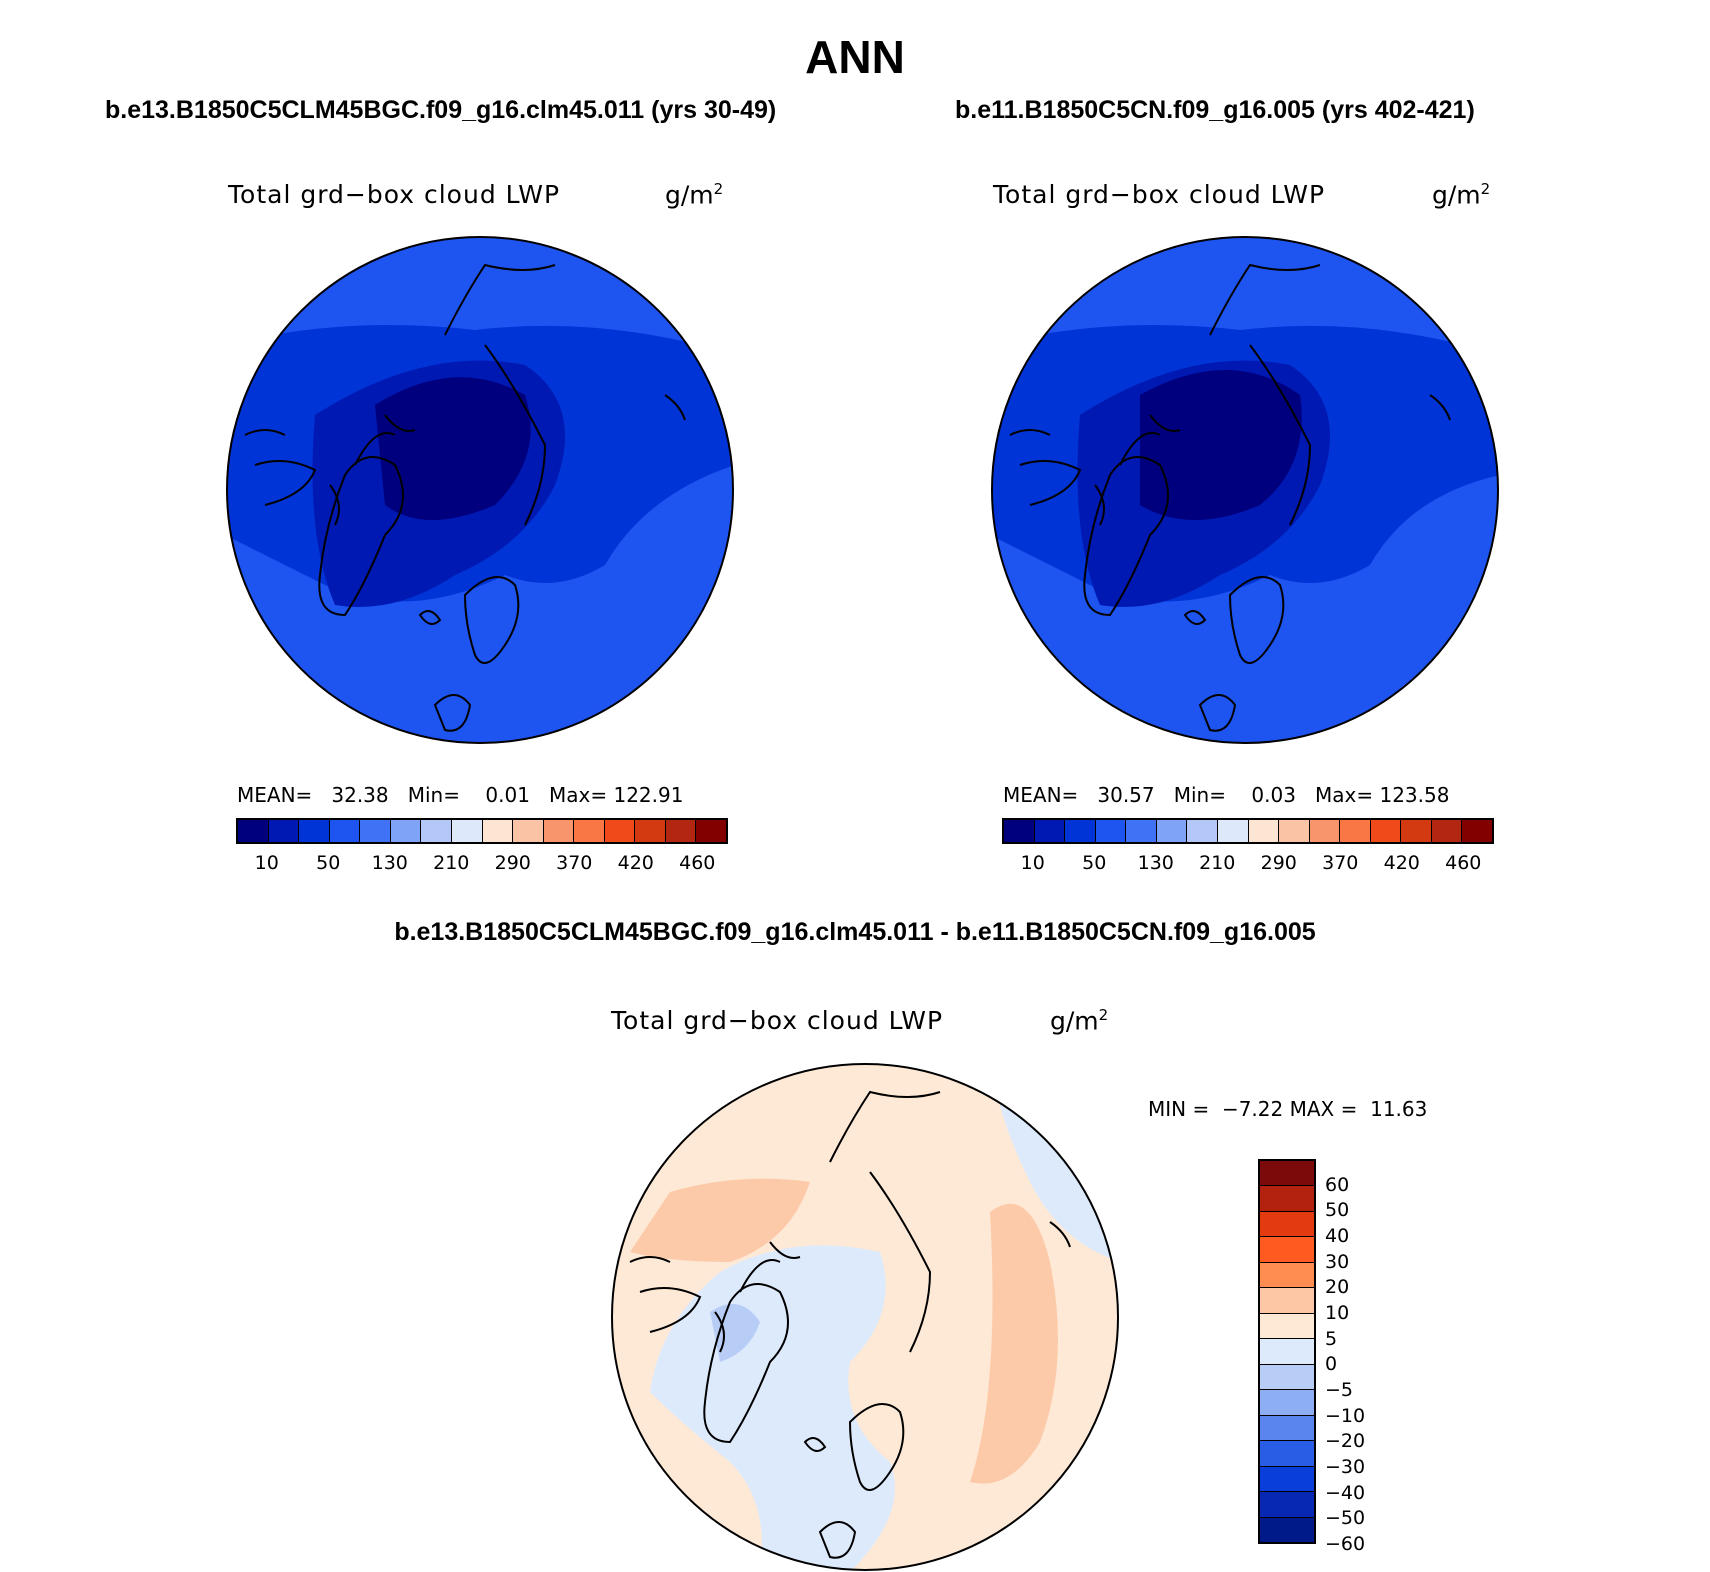  I want to click on diff-contour-pos-west, so click(720, 1220).